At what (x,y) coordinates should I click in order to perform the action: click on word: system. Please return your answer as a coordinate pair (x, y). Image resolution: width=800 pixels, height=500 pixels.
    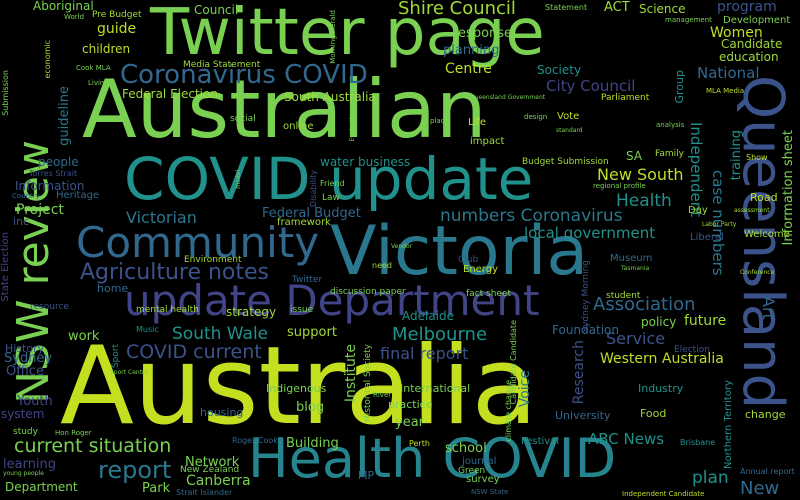
    Looking at the image, I should click on (23, 414).